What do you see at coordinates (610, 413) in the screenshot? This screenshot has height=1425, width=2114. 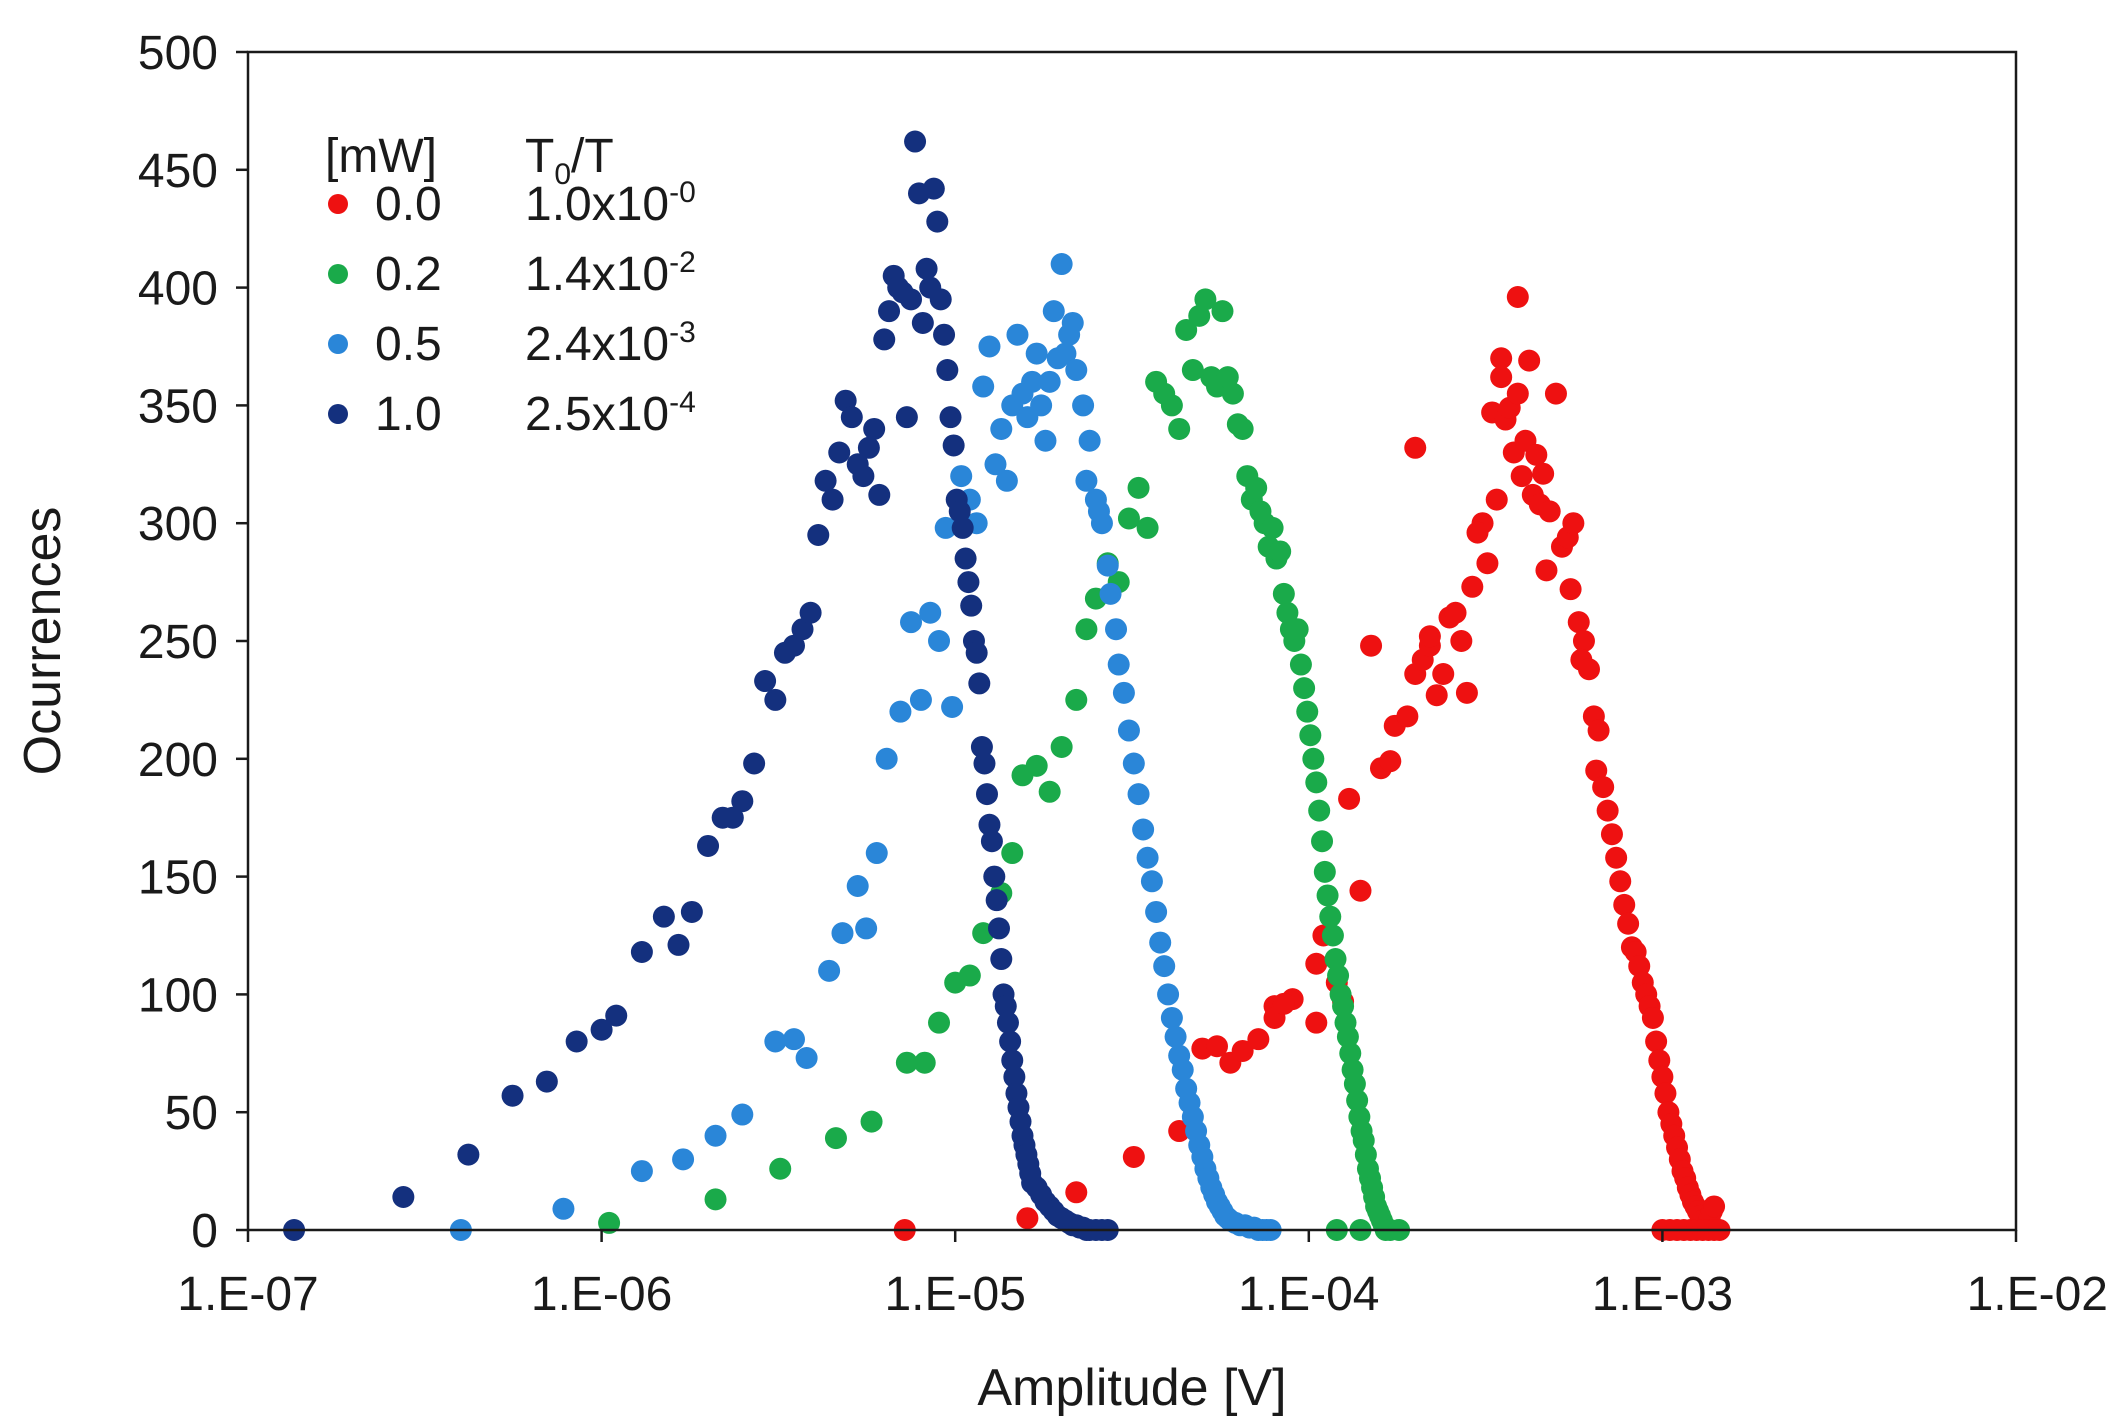 I see `legend-ratio-3: 2.5x10⁻⁴` at bounding box center [610, 413].